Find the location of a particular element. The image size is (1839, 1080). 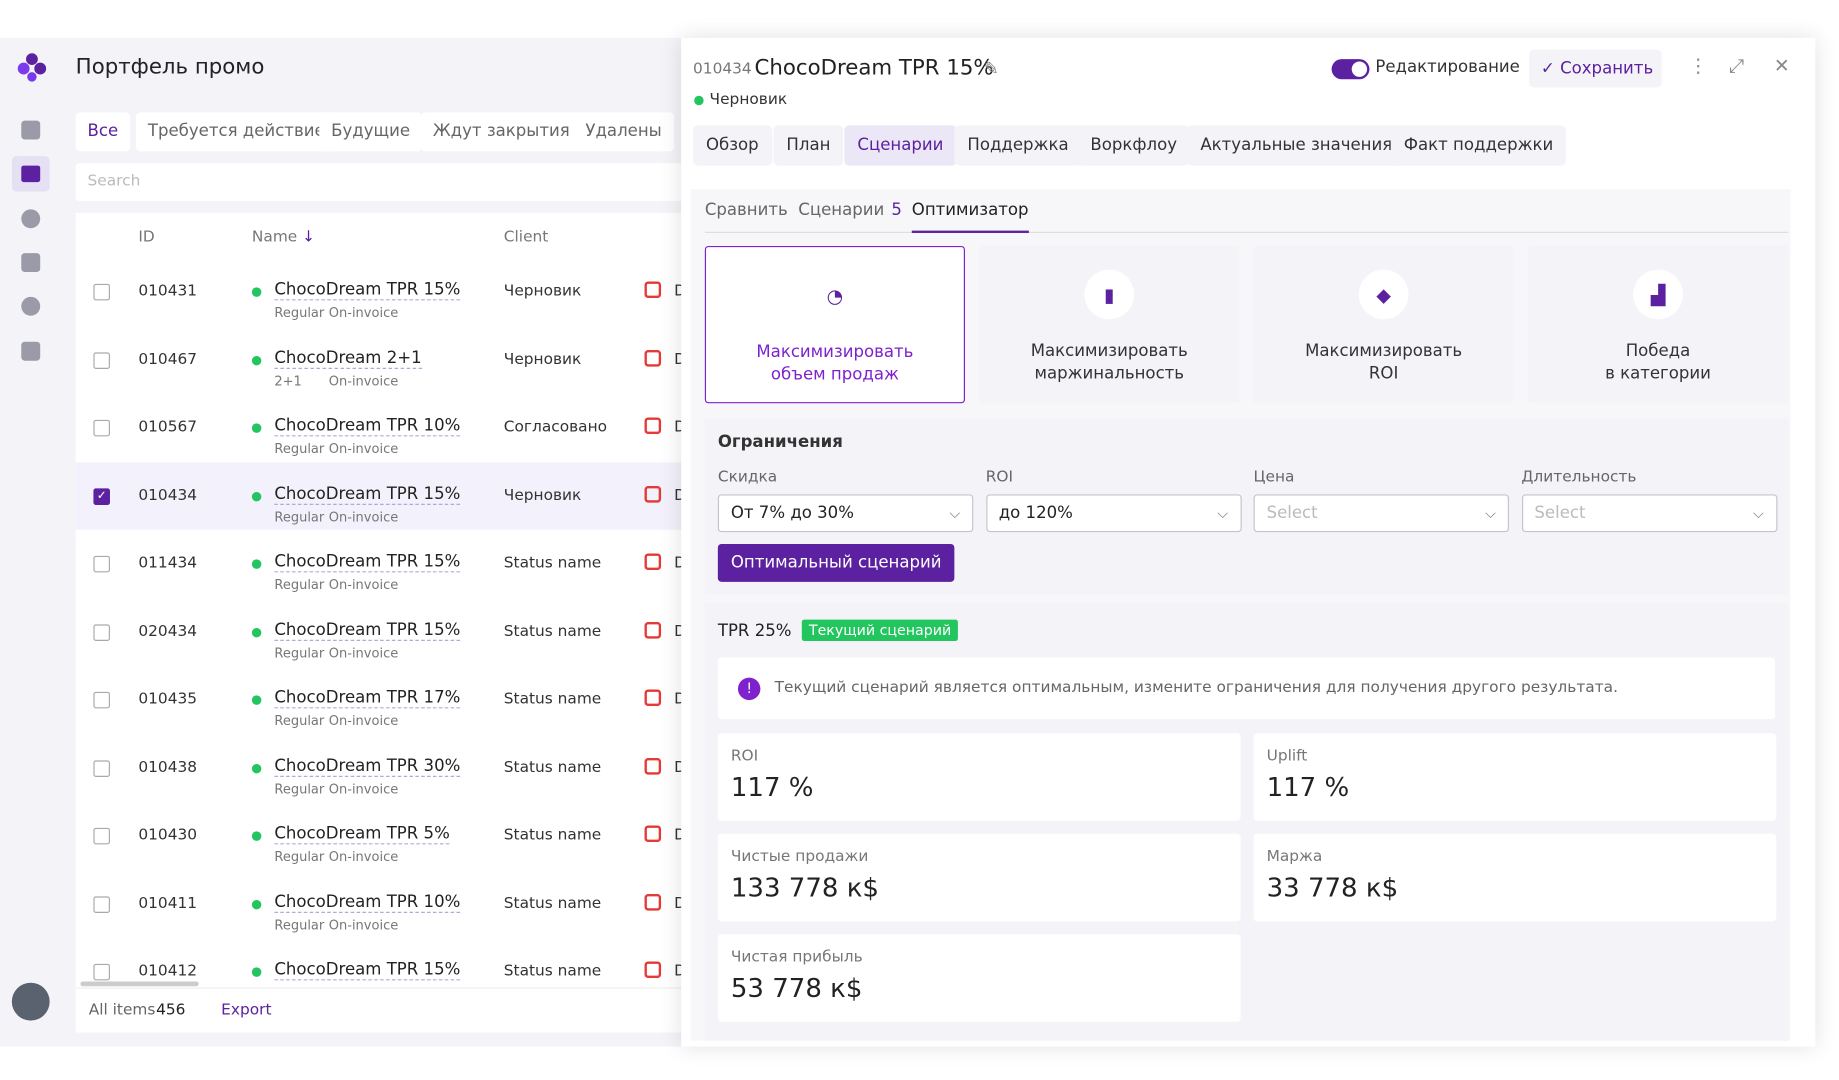

edit-icon: ✎ is located at coordinates (991, 68).